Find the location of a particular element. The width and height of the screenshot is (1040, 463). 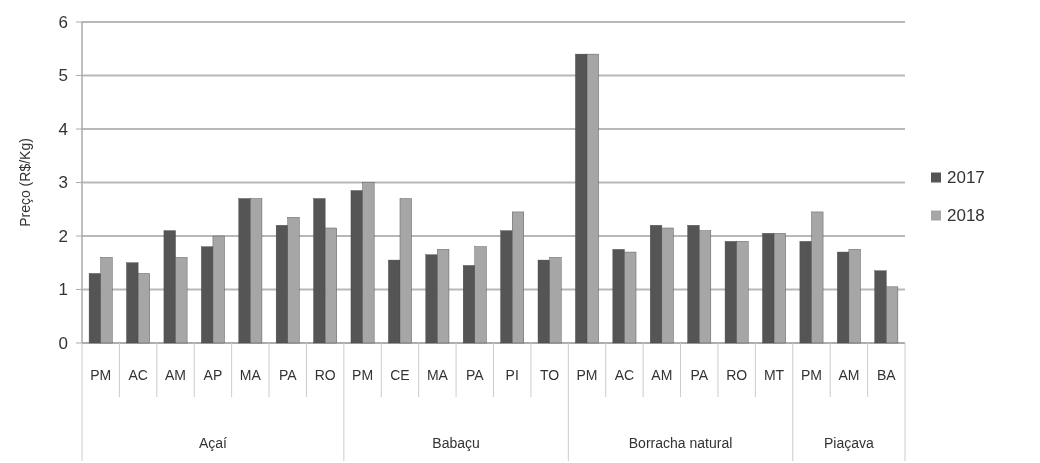

x-tick-label: BA is located at coordinates (886, 374).